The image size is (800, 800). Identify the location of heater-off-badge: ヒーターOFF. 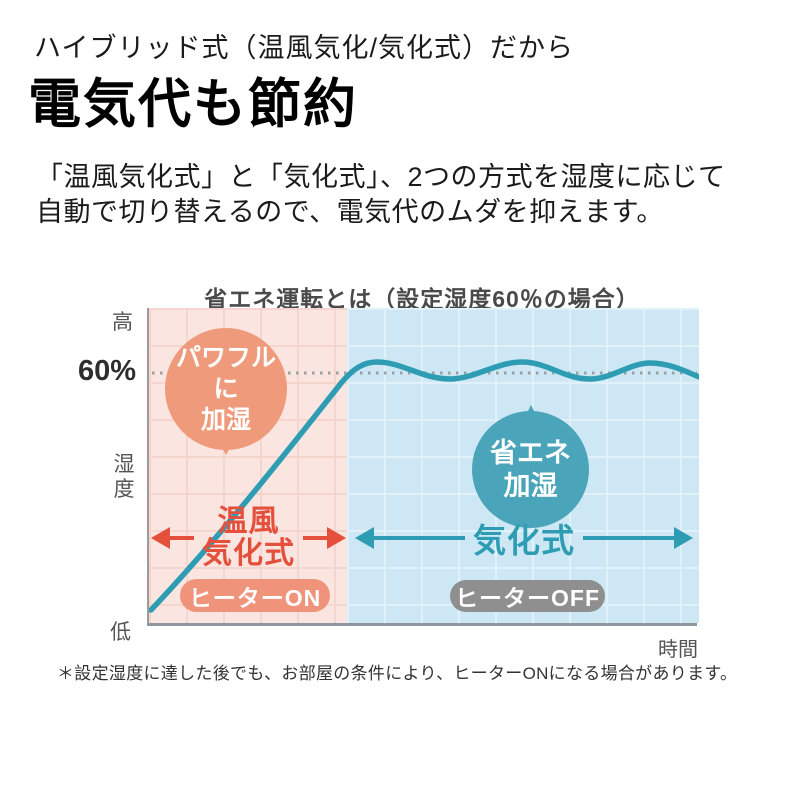
(527, 596).